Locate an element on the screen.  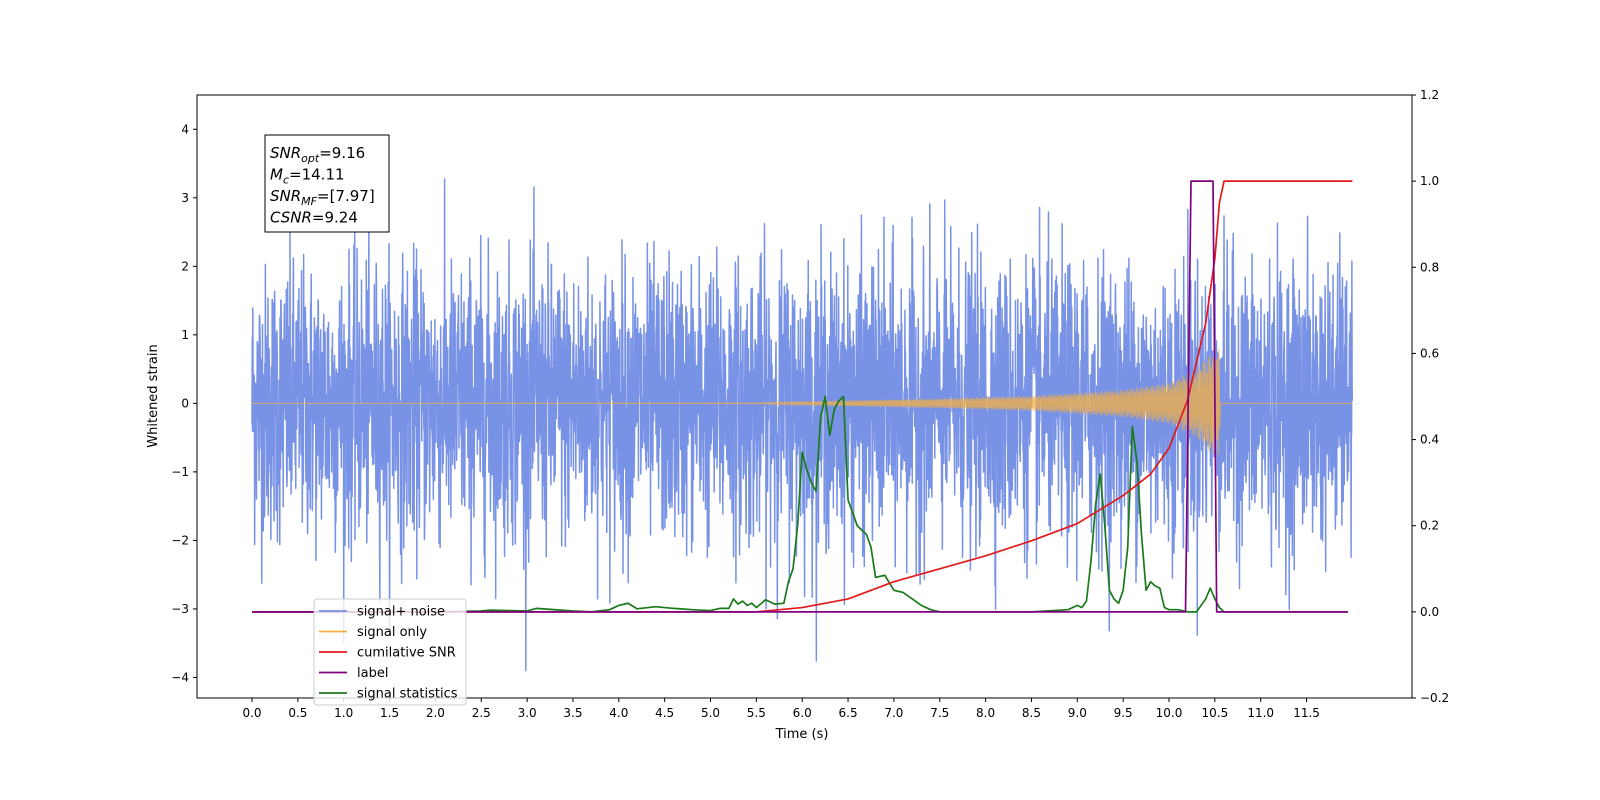
x-tick-label: 10.0 is located at coordinates (1169, 713).